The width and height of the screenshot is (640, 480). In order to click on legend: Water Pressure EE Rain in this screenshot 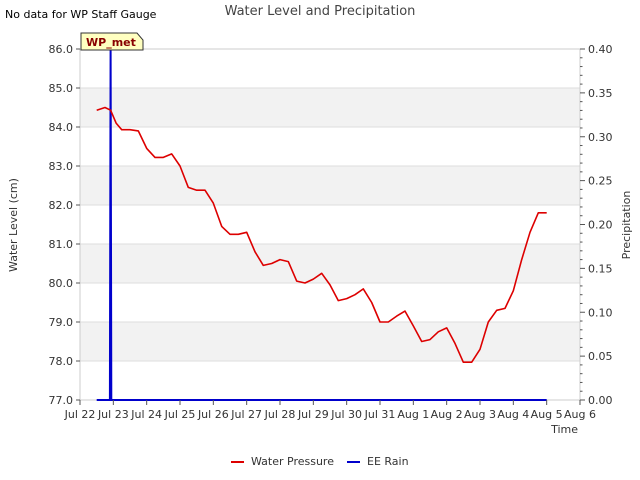, I will do `click(320, 461)`.